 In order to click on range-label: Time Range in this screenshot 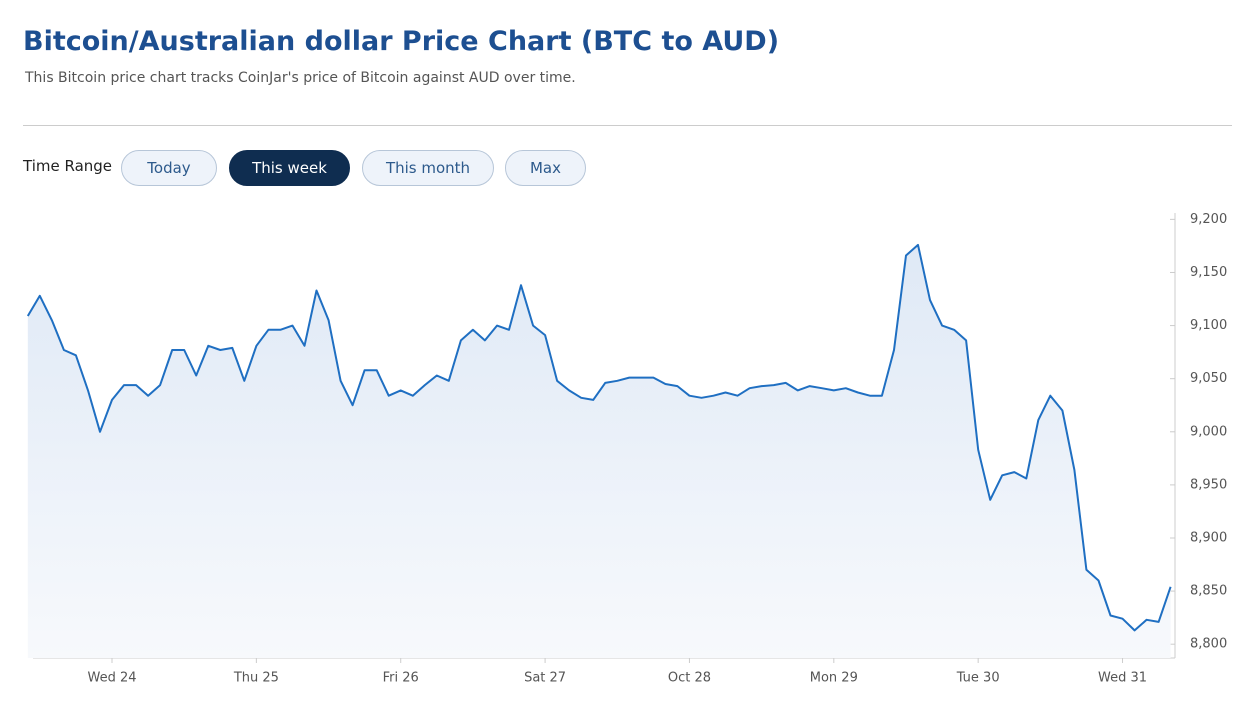, I will do `click(68, 166)`.